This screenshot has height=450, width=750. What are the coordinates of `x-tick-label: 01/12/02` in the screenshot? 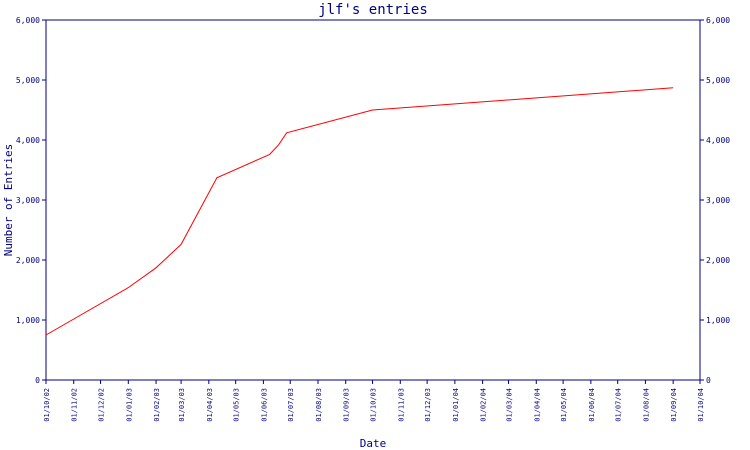 It's located at (102, 405).